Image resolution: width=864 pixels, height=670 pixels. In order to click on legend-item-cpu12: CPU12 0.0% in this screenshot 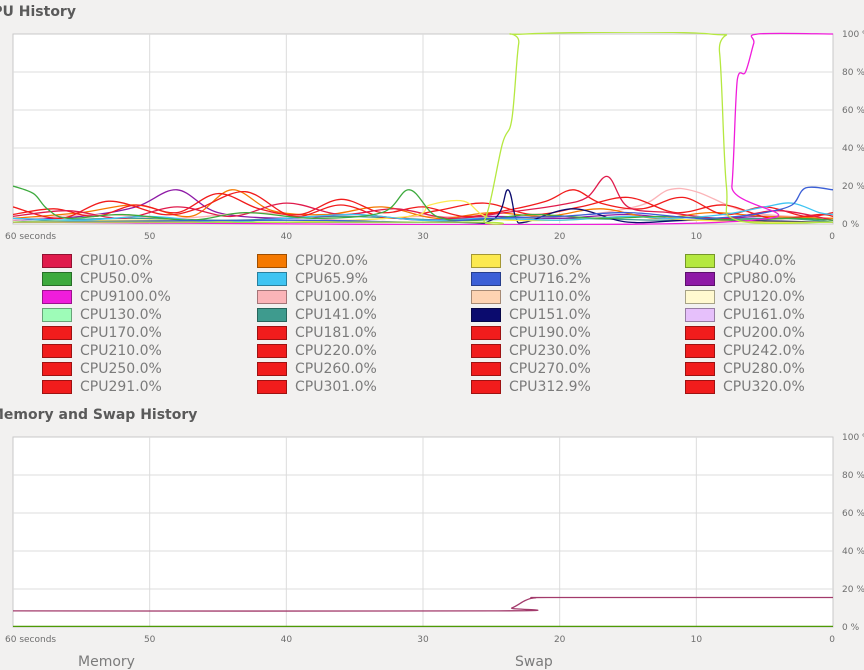, I will do `click(745, 297)`.